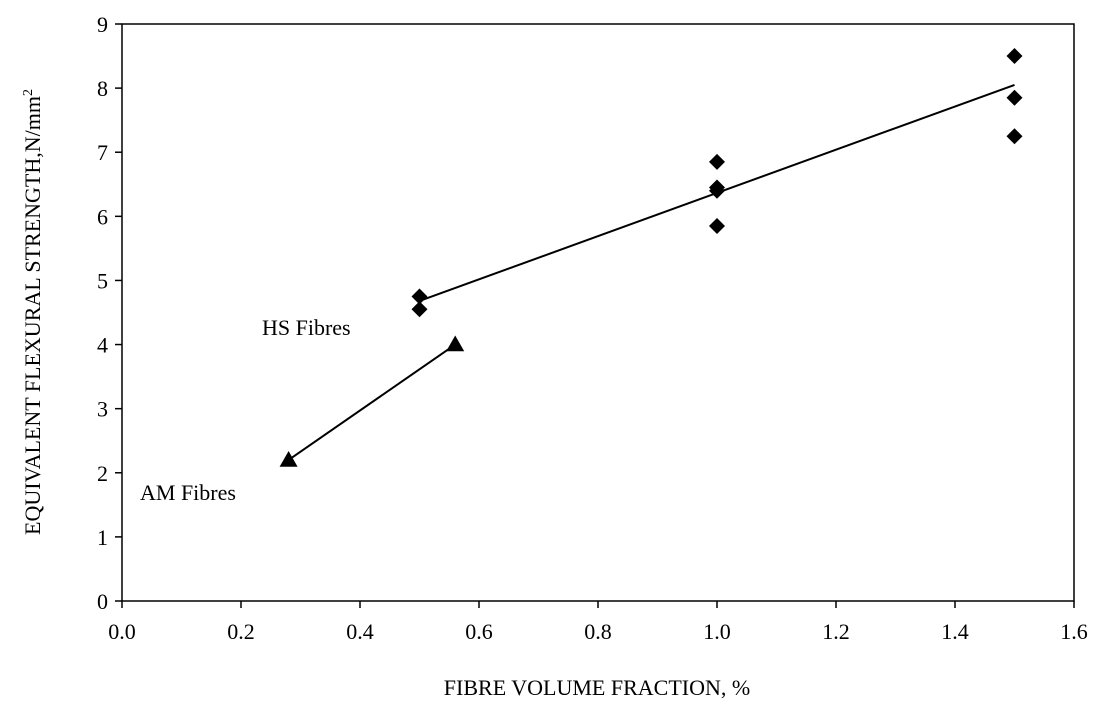 The height and width of the screenshot is (711, 1102). I want to click on x-axis-title: FIBRE VOLUME FRACTION, %, so click(597, 687).